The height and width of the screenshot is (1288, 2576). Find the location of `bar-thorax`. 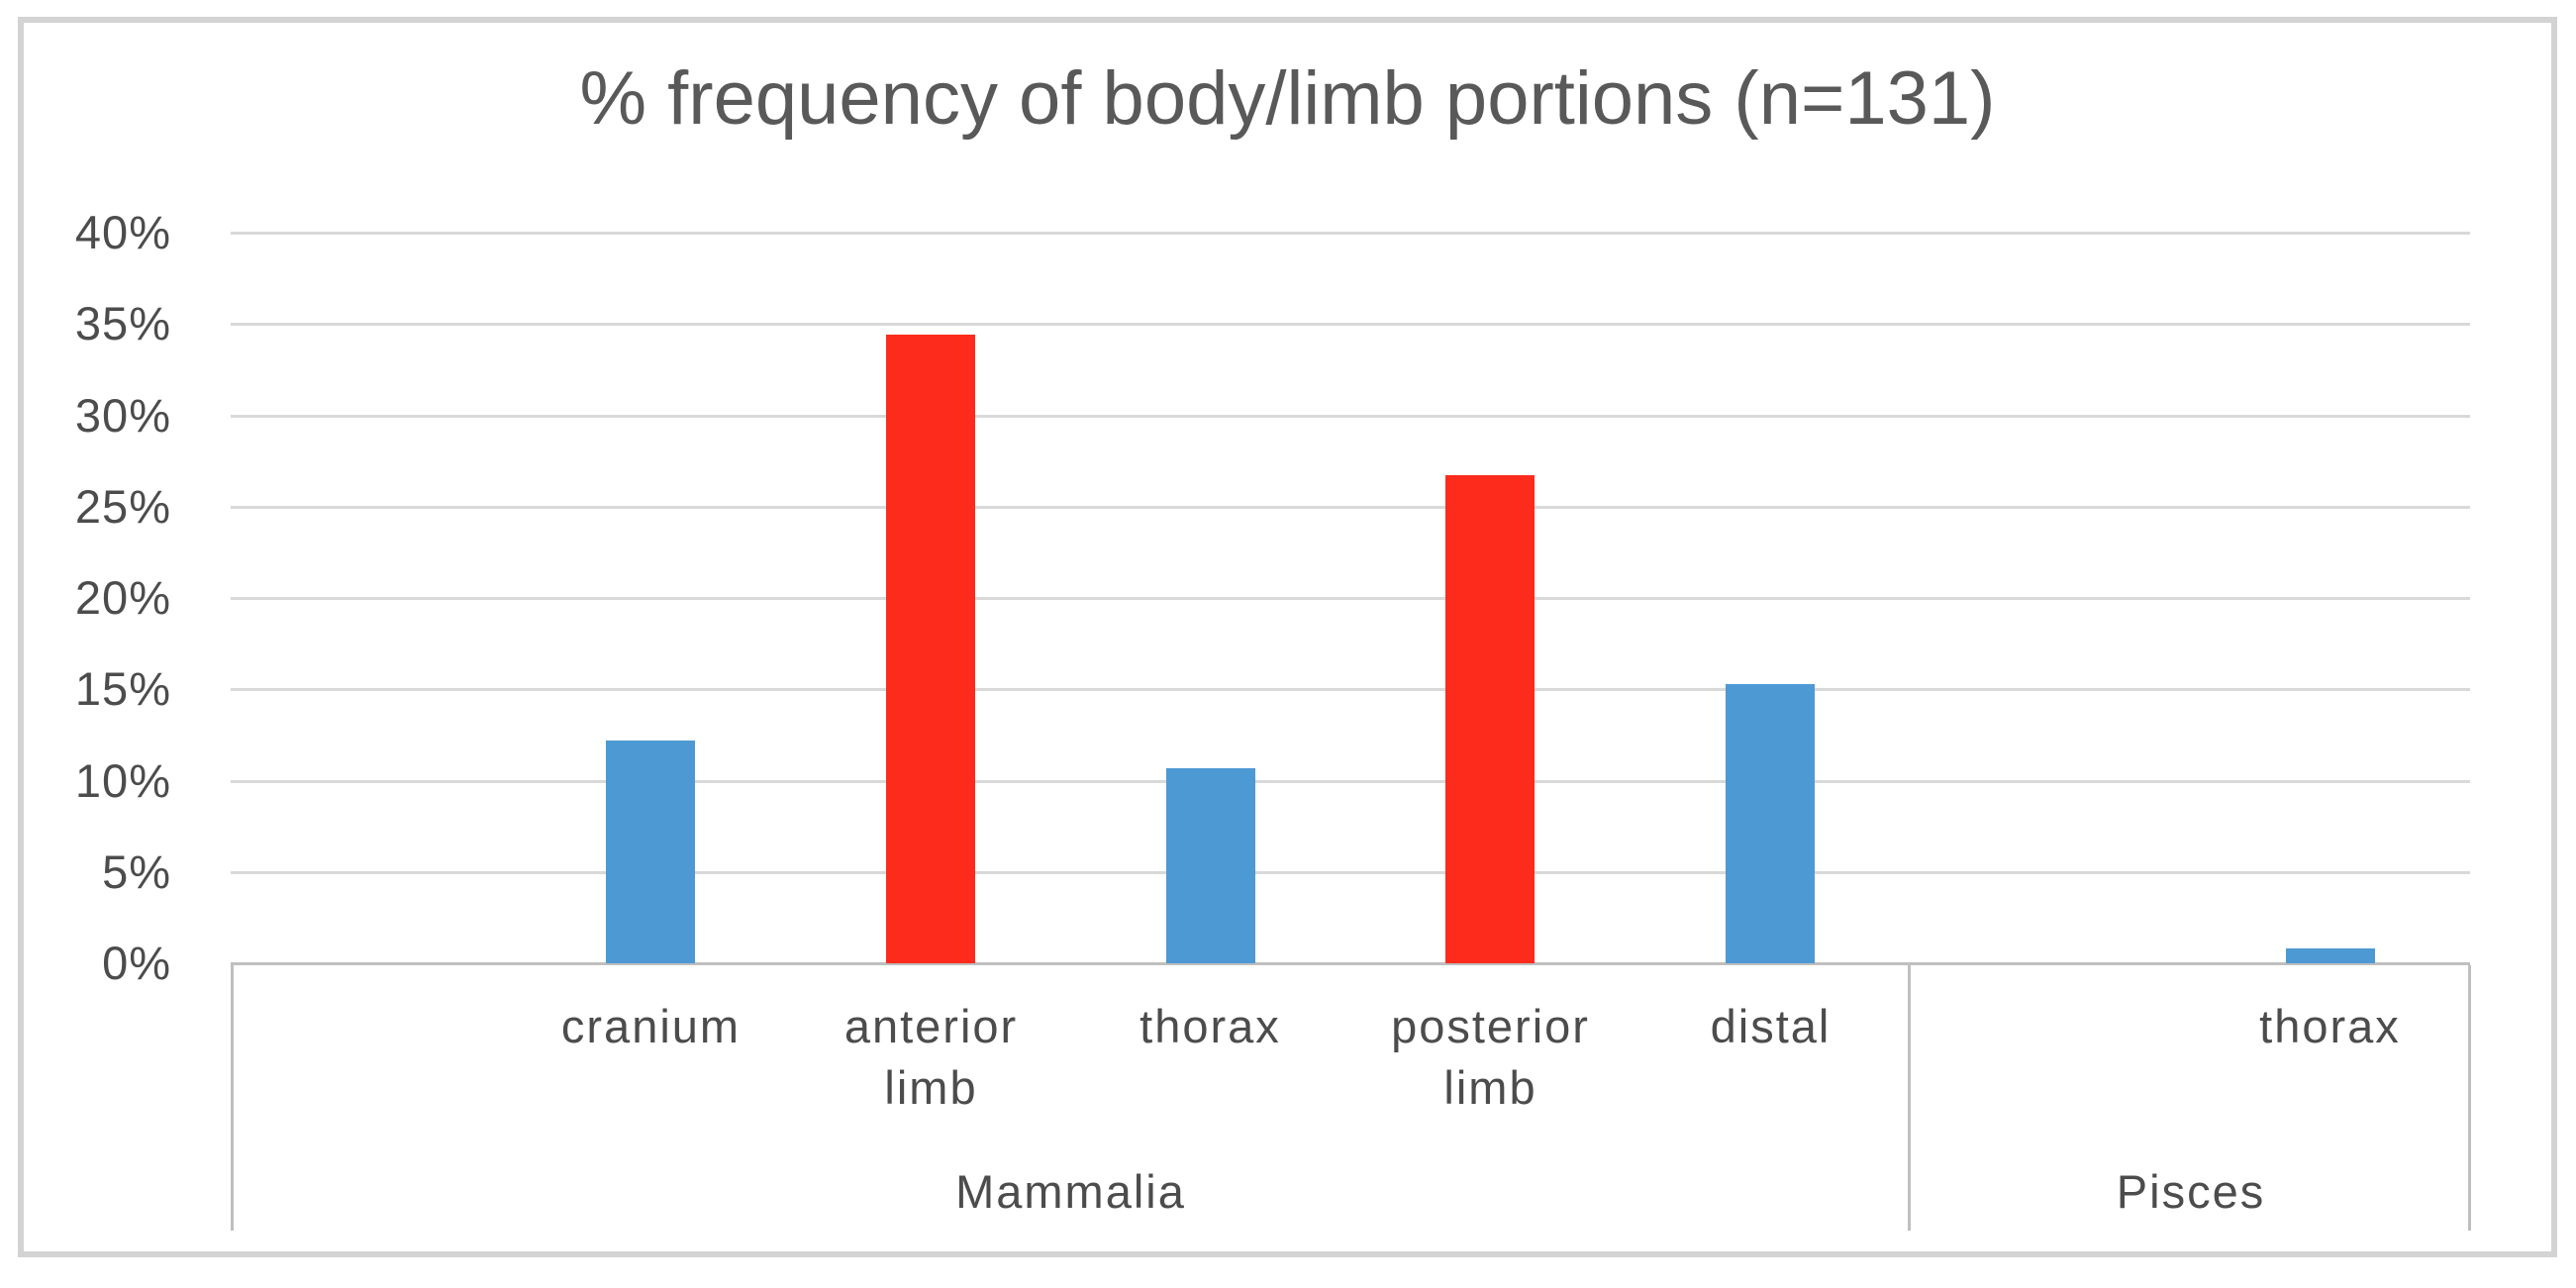

bar-thorax is located at coordinates (1211, 866).